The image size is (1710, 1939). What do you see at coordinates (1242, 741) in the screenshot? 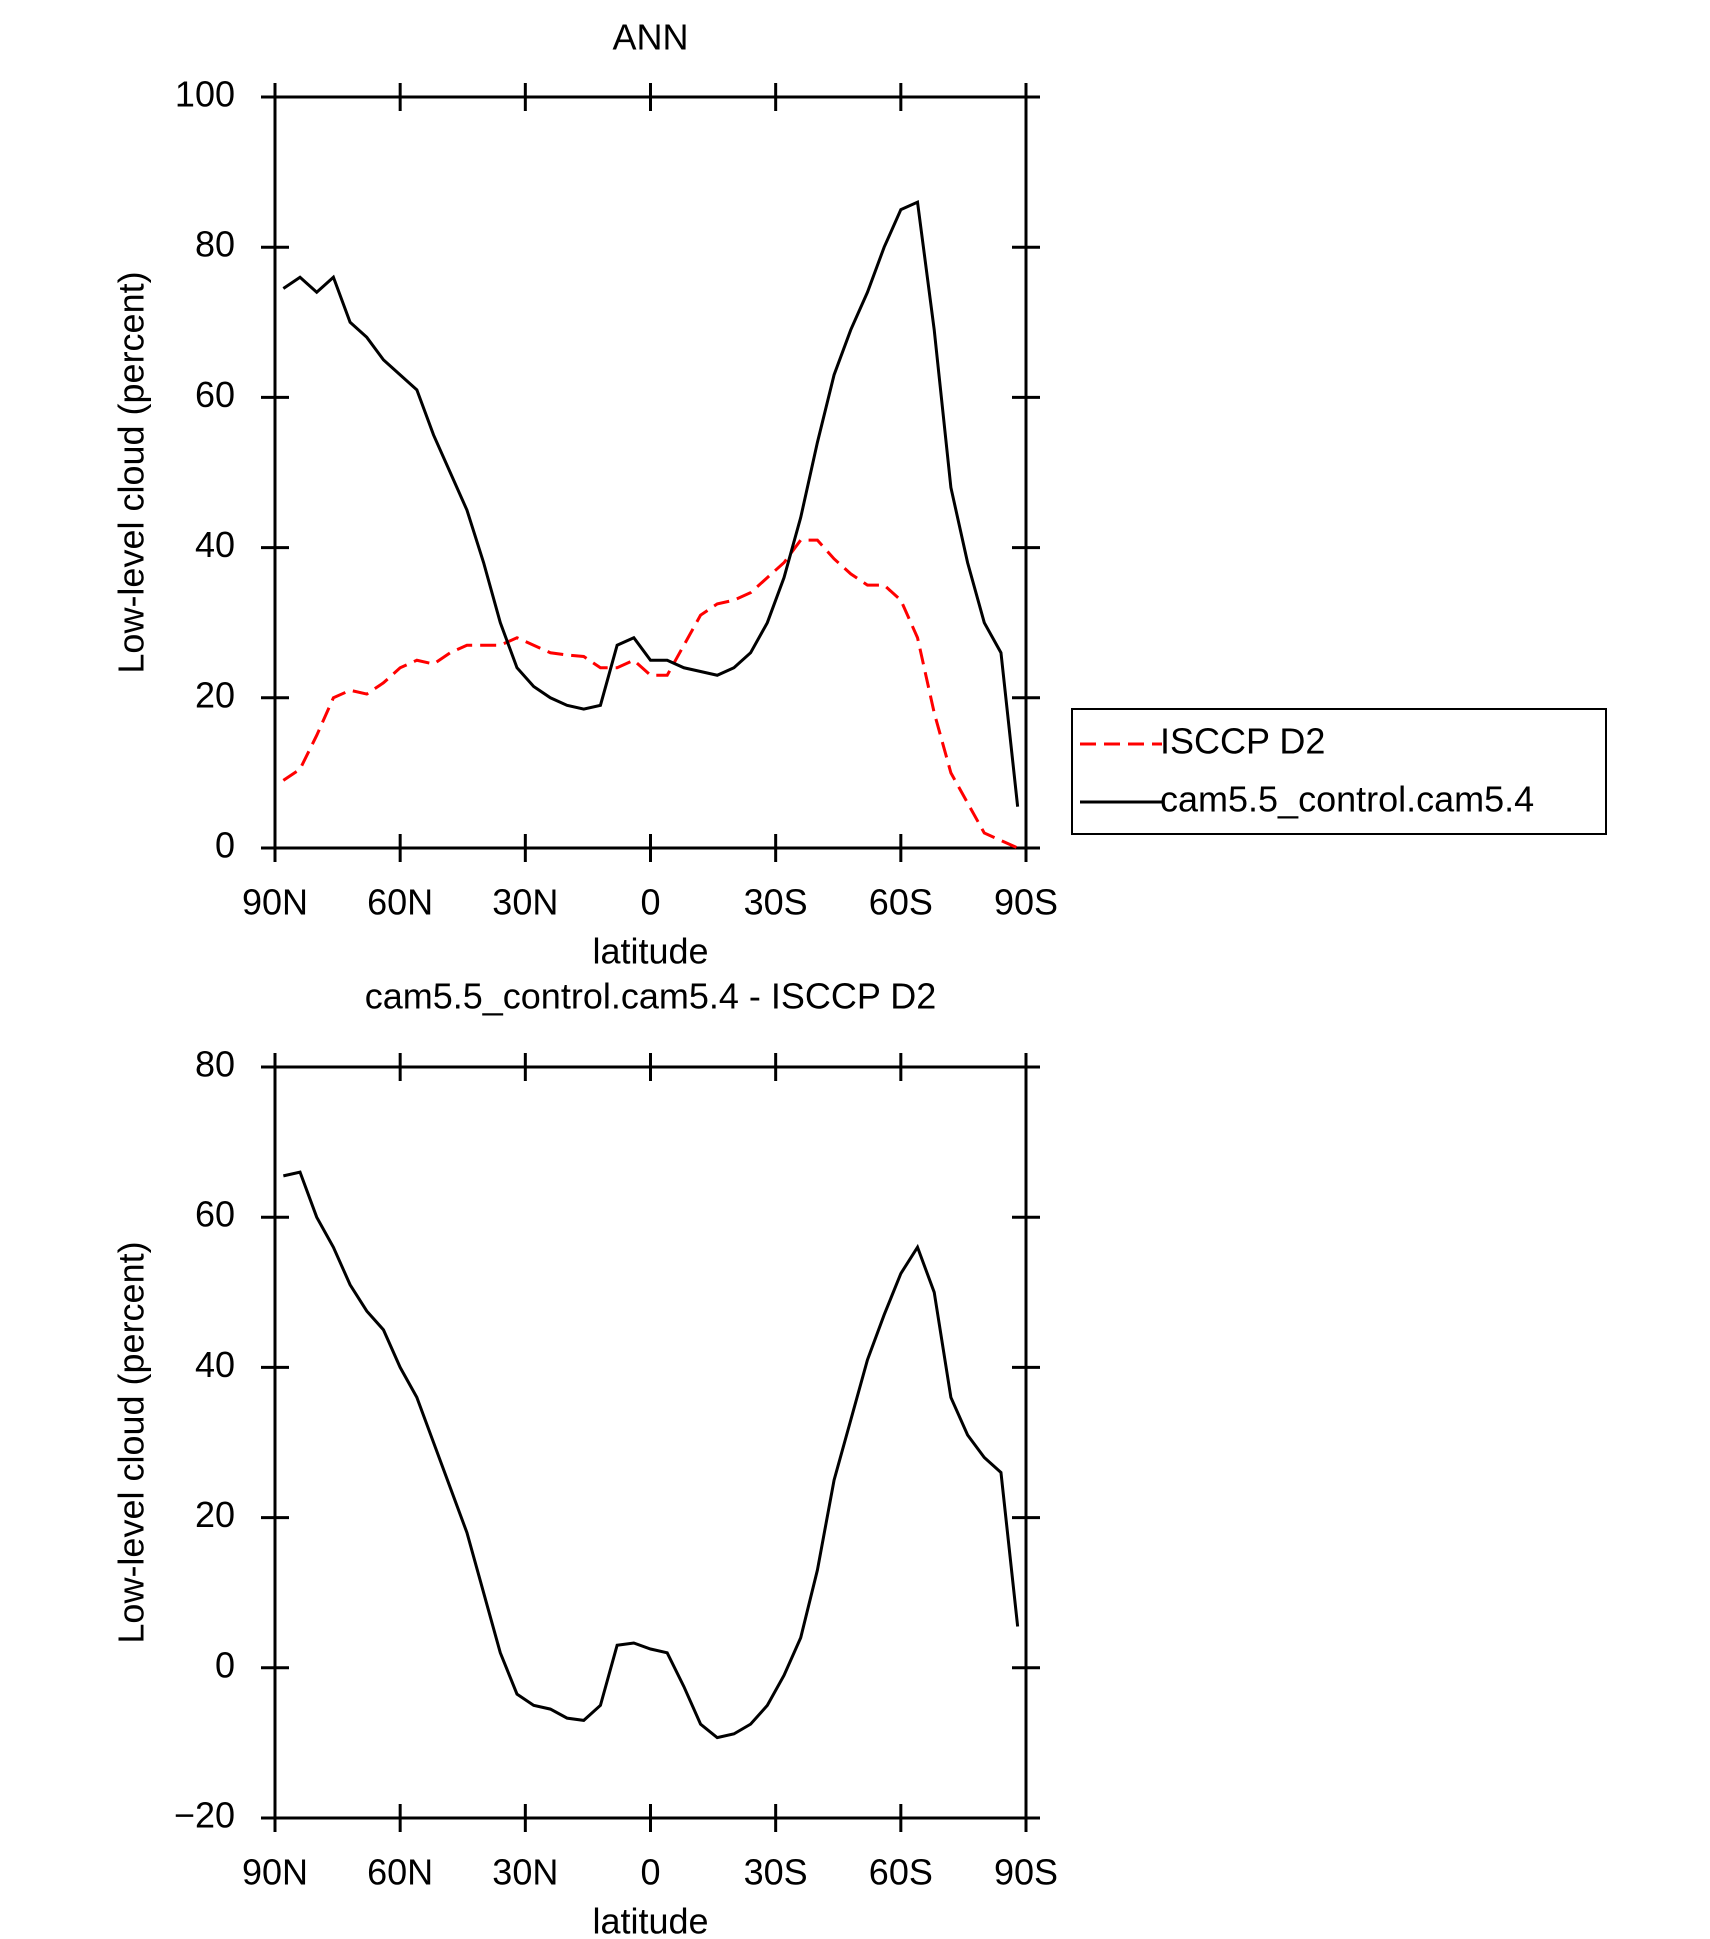
I see `legend-label: ISCCP D2` at bounding box center [1242, 741].